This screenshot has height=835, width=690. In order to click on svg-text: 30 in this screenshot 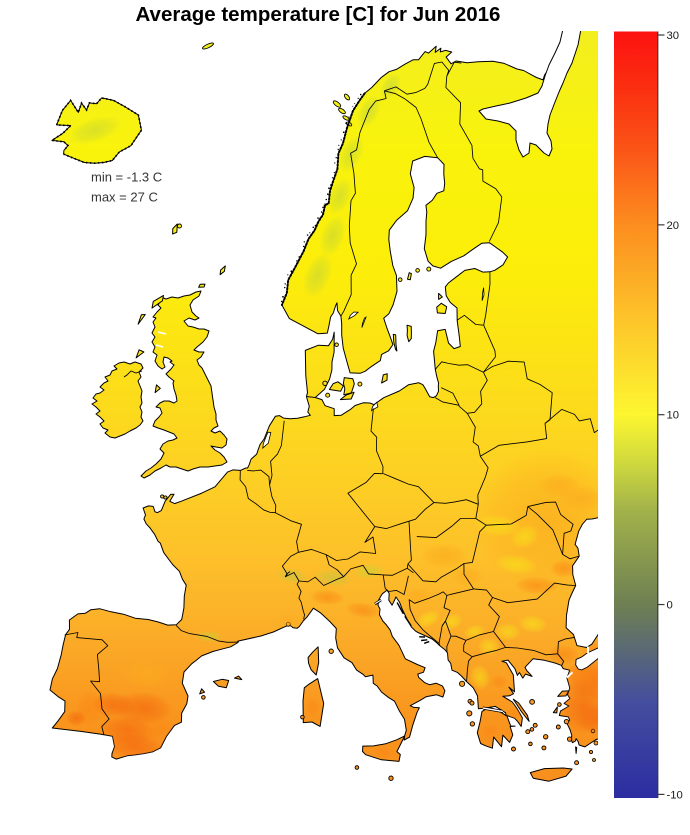, I will do `click(673, 36)`.